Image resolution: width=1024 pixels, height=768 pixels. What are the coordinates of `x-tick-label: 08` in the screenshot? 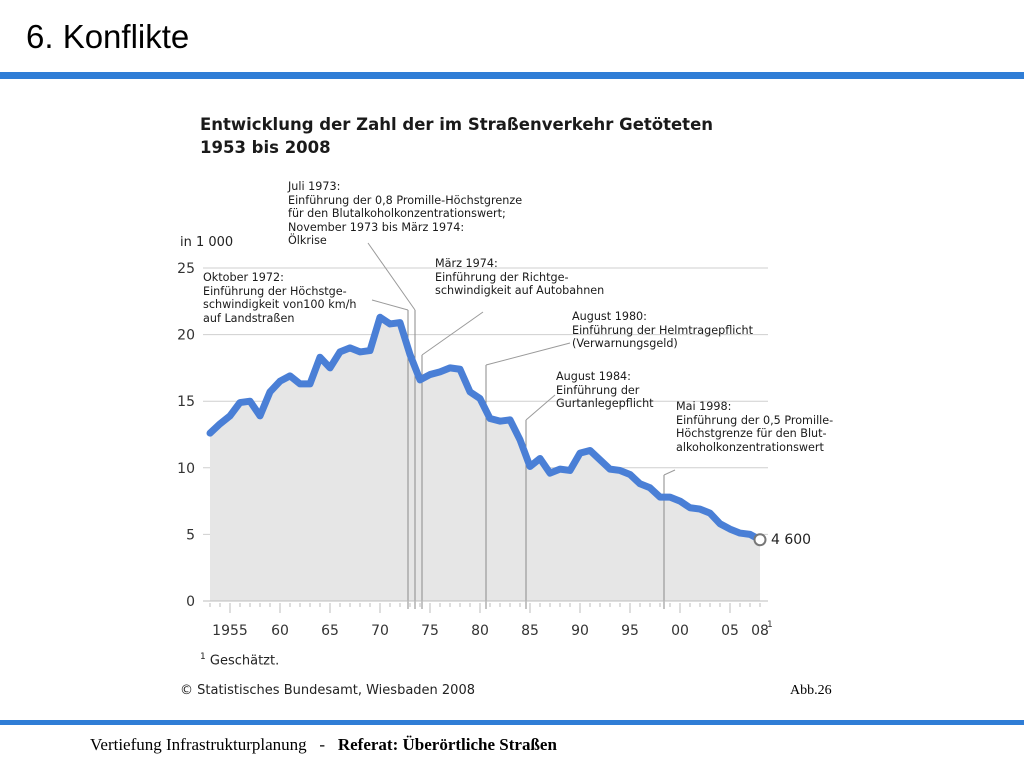 It's located at (760, 631).